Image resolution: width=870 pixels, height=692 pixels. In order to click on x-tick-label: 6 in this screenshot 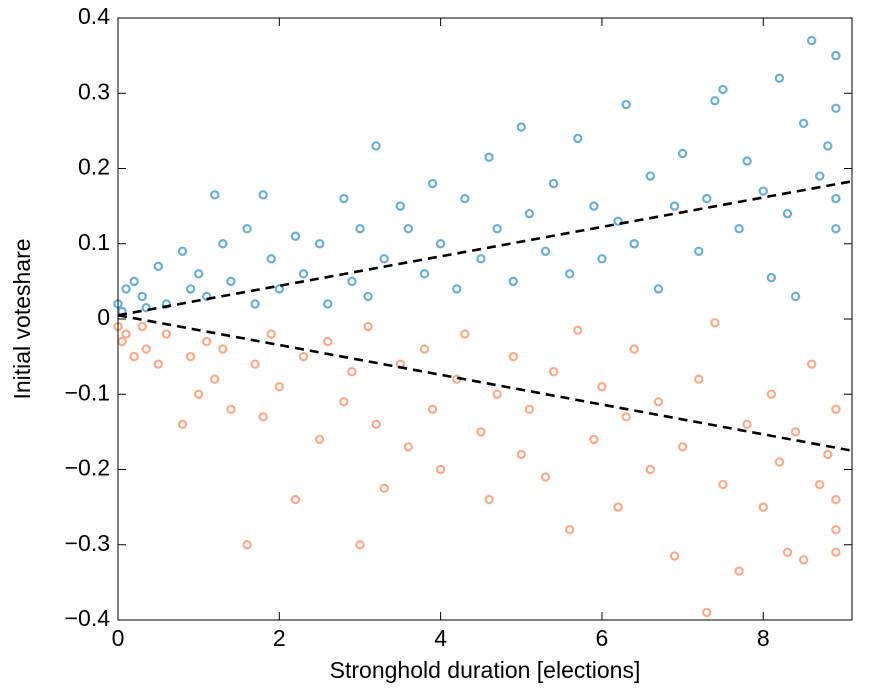, I will do `click(602, 638)`.